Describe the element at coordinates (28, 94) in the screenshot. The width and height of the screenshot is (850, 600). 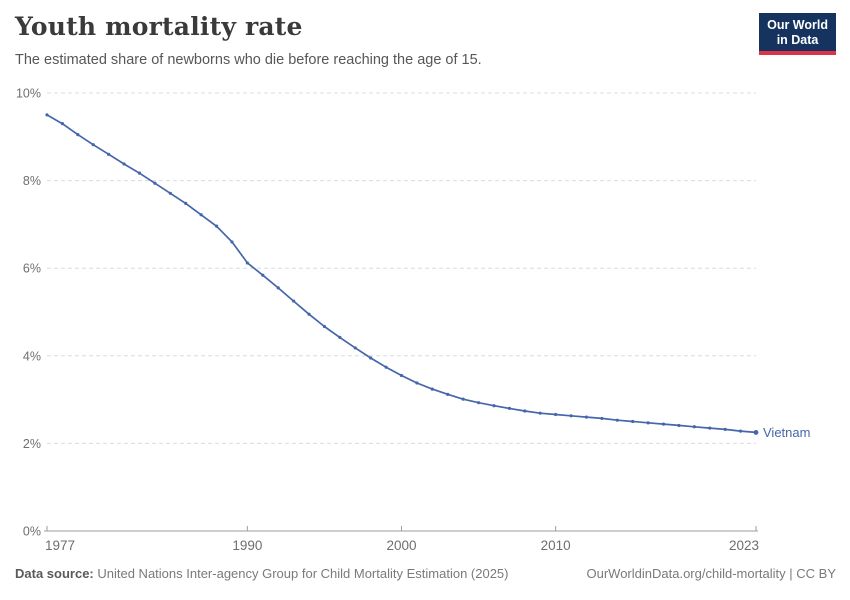
I see `y-axis-tick-label: 10%` at that location.